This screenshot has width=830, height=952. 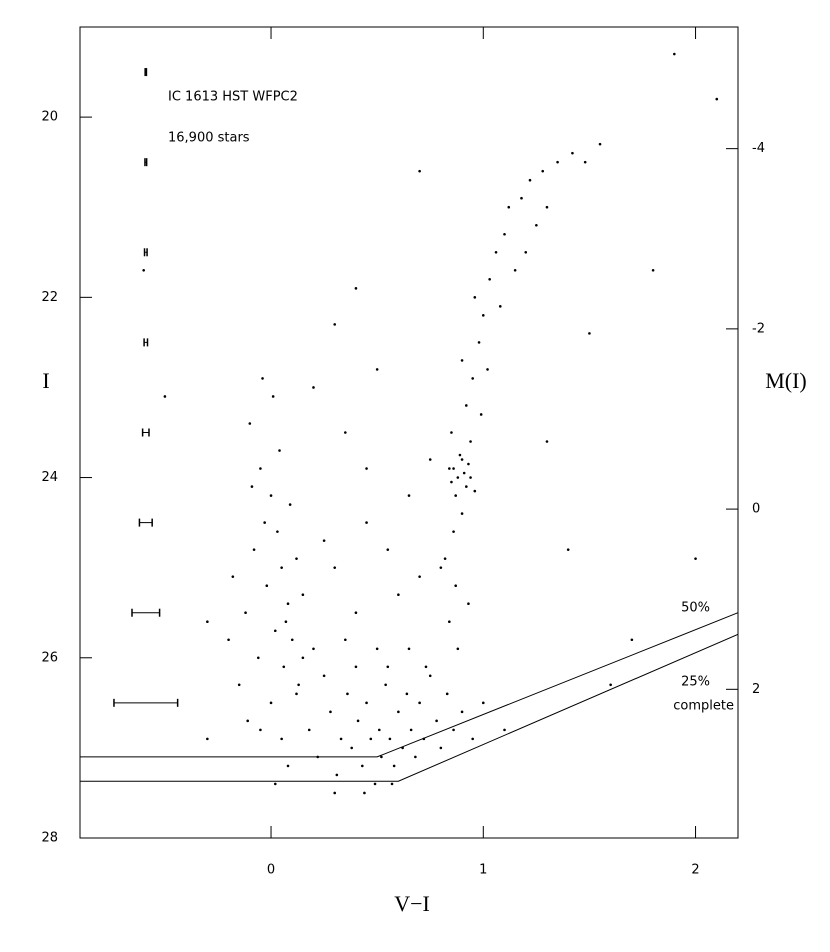 I want to click on curve-label: 50%, so click(x=695, y=608).